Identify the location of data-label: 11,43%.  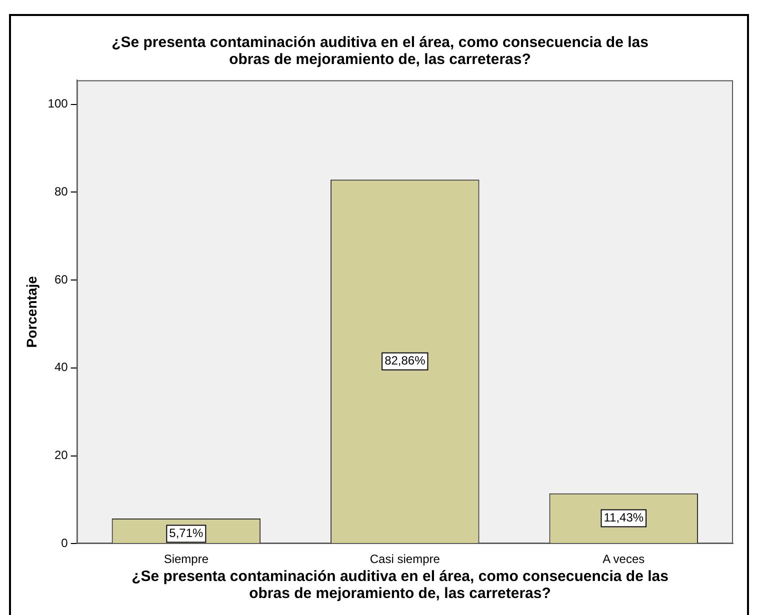
(624, 517).